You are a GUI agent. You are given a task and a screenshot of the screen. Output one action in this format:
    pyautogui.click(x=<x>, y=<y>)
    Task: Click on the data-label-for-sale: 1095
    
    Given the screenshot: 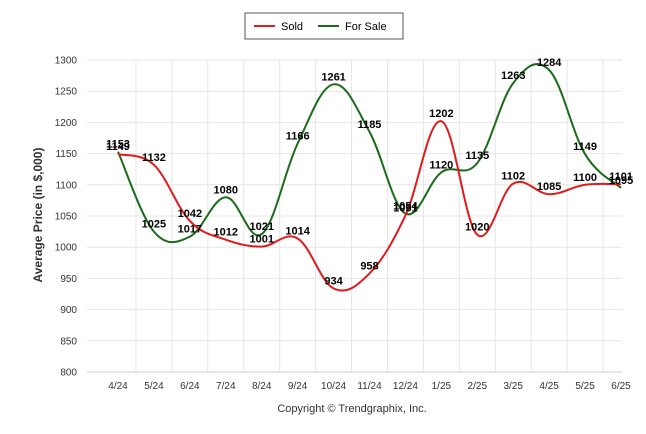 What is the action you would take?
    pyautogui.click(x=621, y=181)
    